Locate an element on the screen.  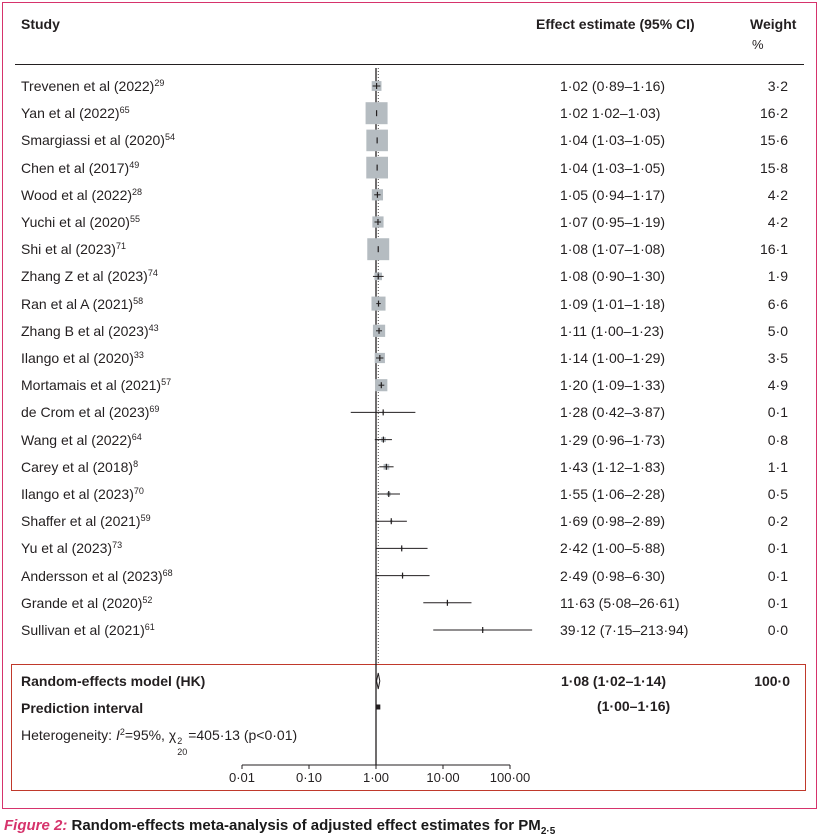
study-weight: 0·0 is located at coordinates (777, 630).